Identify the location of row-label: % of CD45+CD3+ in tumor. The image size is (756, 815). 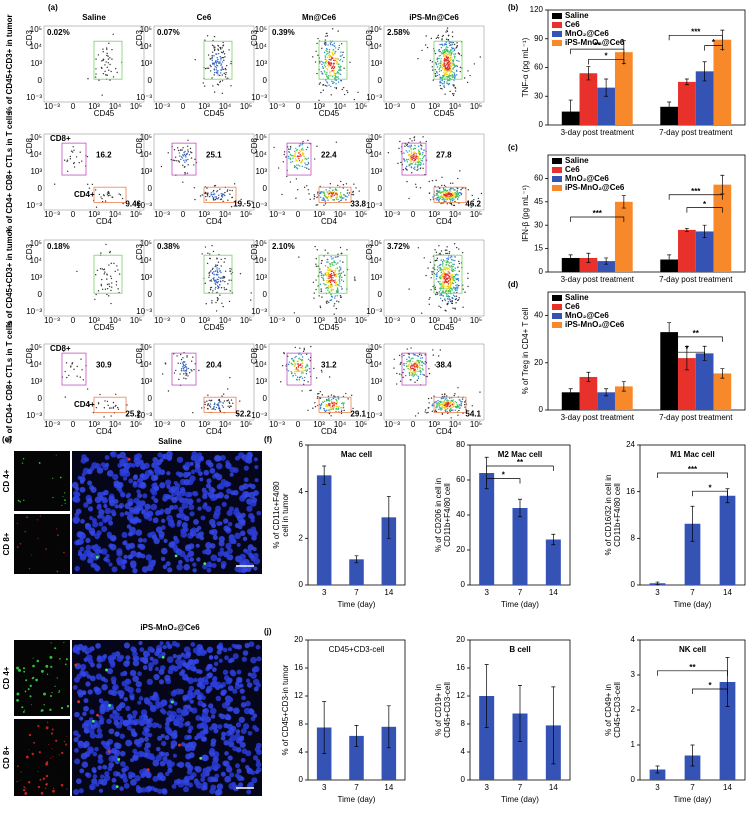
(9, 277).